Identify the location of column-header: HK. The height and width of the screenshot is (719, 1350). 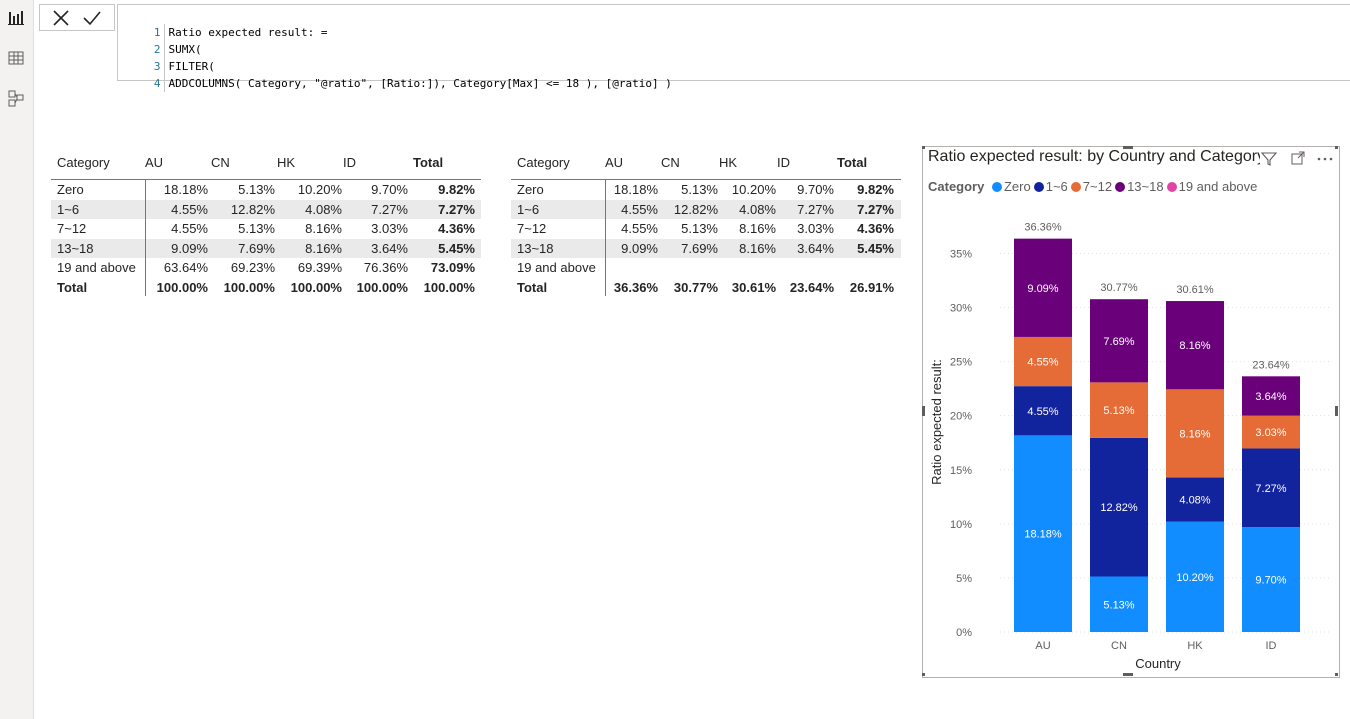
(286, 162).